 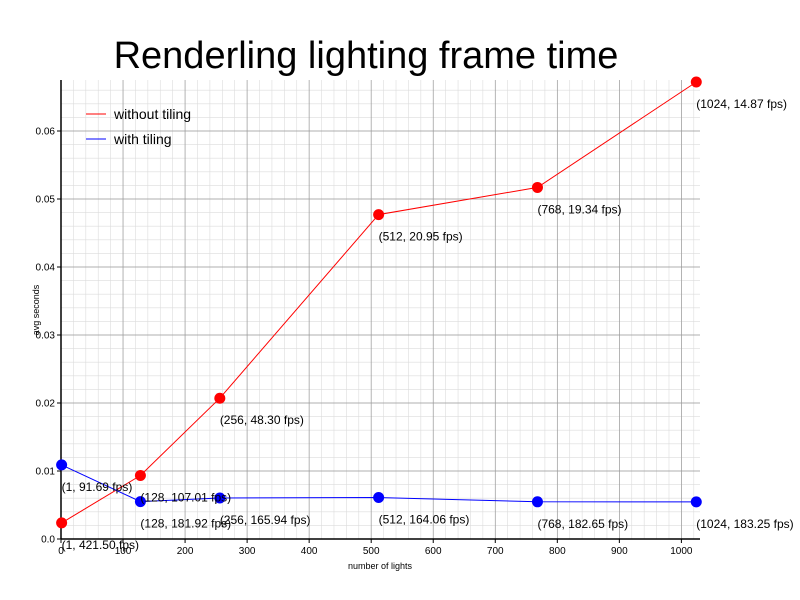 I want to click on data-label: (128, 107.01 fps), so click(x=185, y=497).